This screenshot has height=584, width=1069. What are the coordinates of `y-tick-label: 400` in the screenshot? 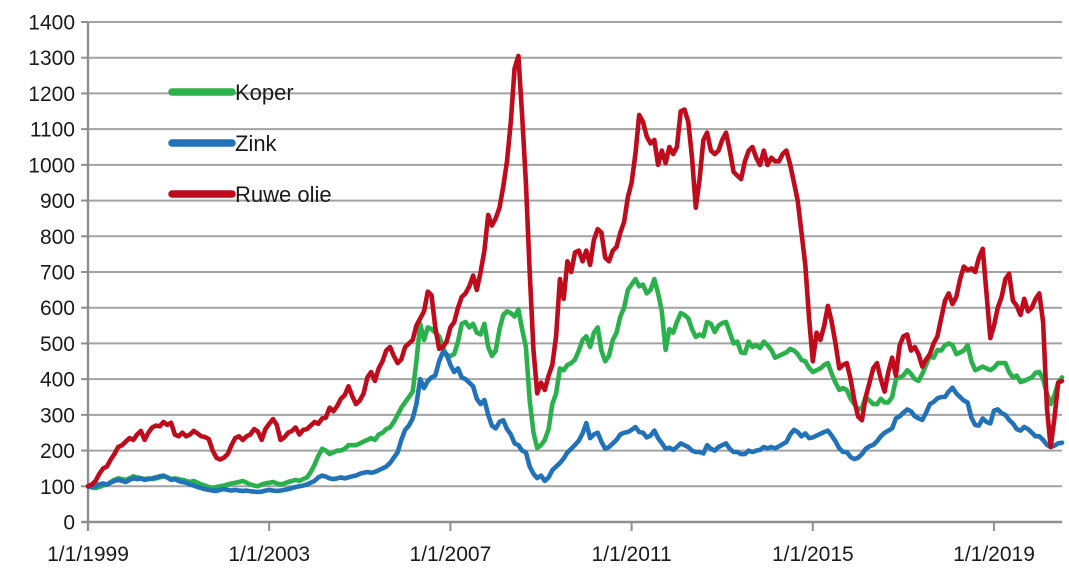 It's located at (57, 380).